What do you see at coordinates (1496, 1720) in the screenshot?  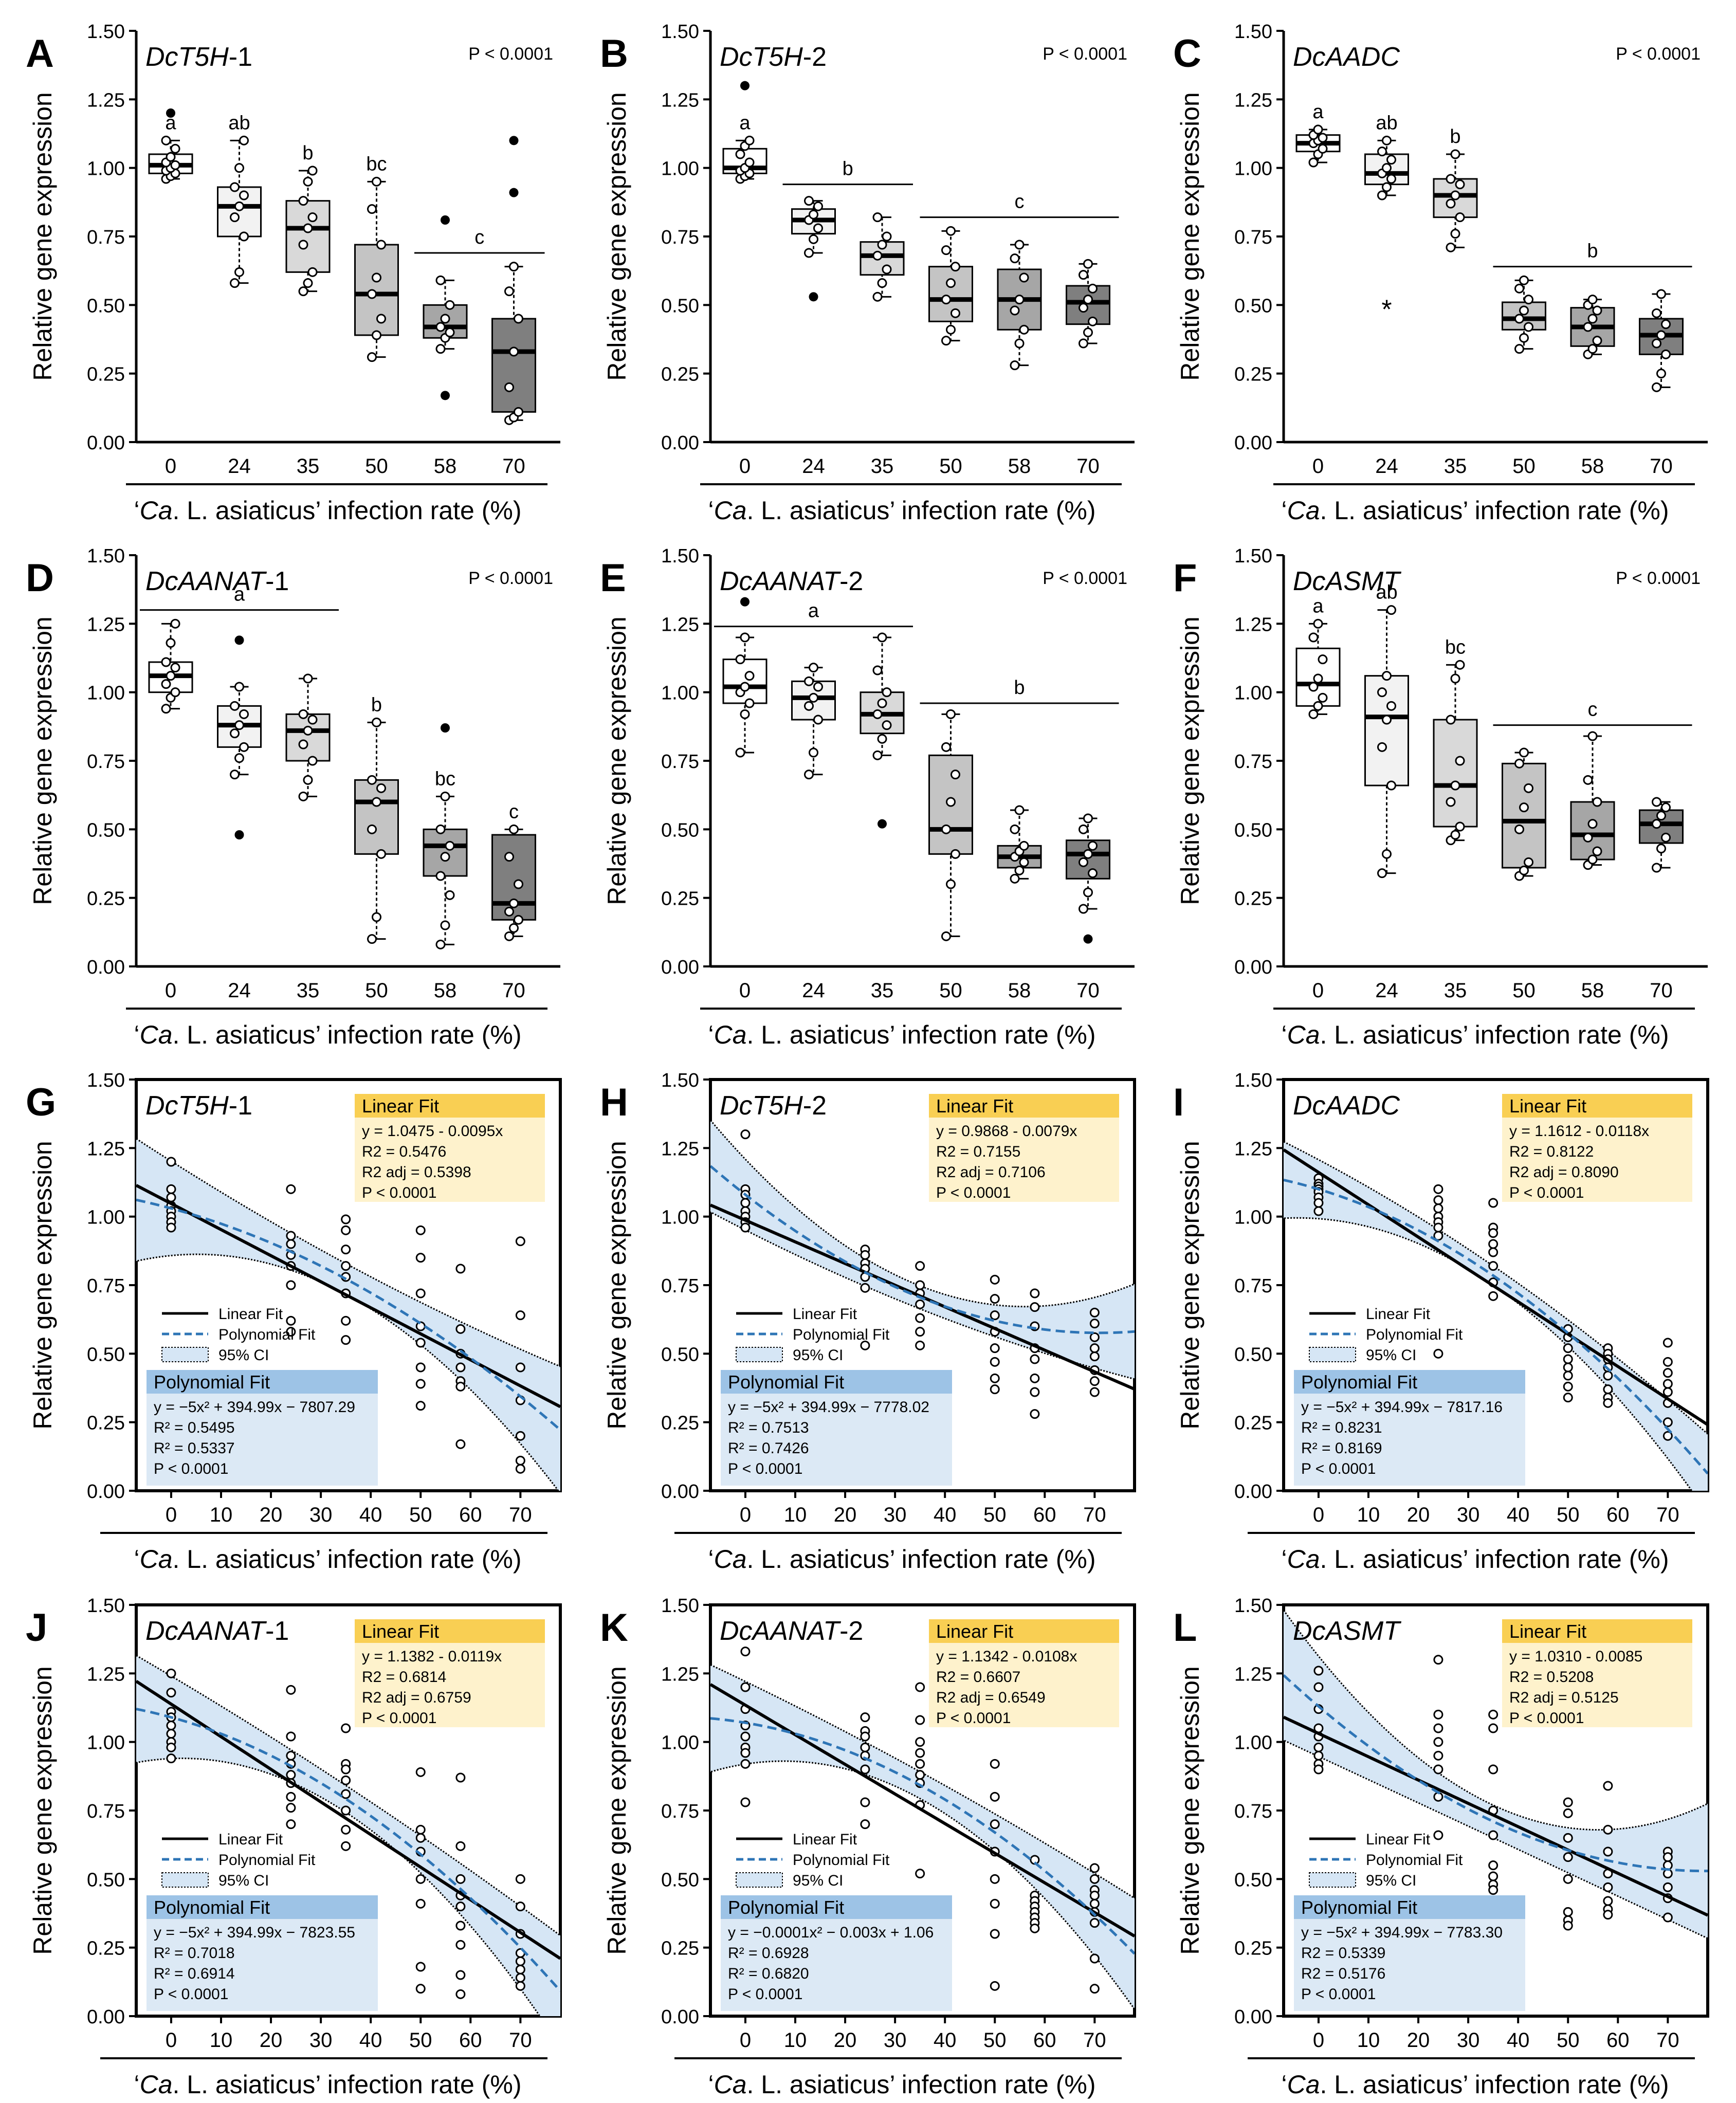 I see `ci-upper-line` at bounding box center [1496, 1720].